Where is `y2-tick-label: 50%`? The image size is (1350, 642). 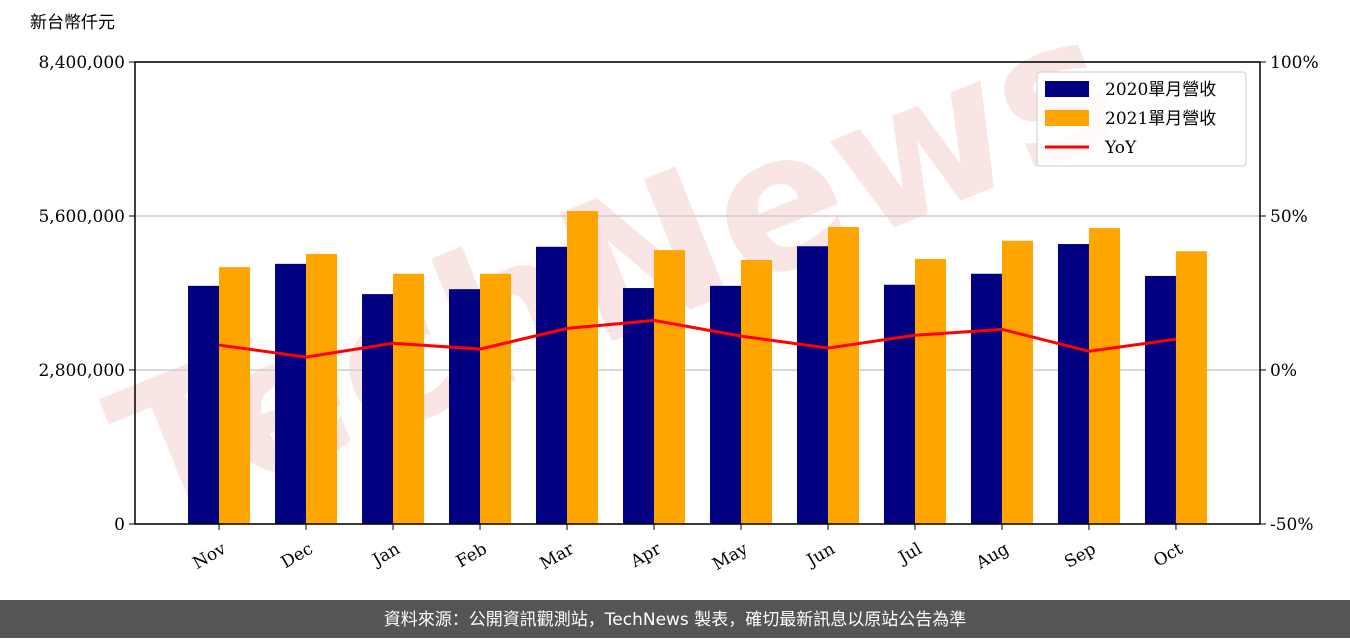
y2-tick-label: 50% is located at coordinates (1289, 217).